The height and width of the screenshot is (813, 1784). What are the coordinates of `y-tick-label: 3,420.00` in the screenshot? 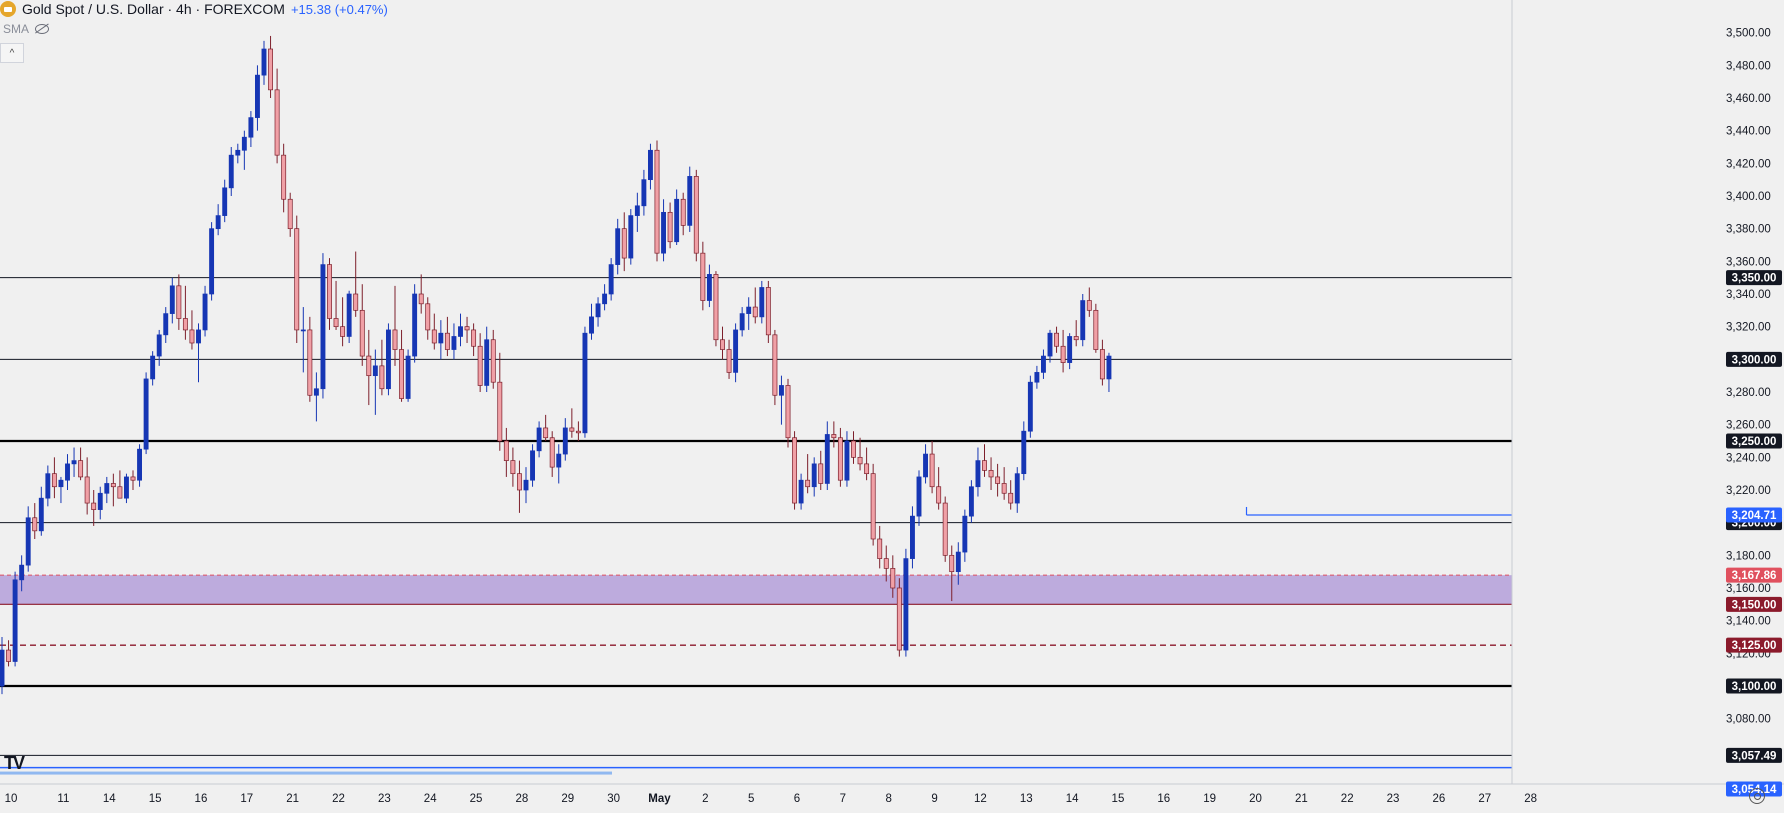 It's located at (1748, 164).